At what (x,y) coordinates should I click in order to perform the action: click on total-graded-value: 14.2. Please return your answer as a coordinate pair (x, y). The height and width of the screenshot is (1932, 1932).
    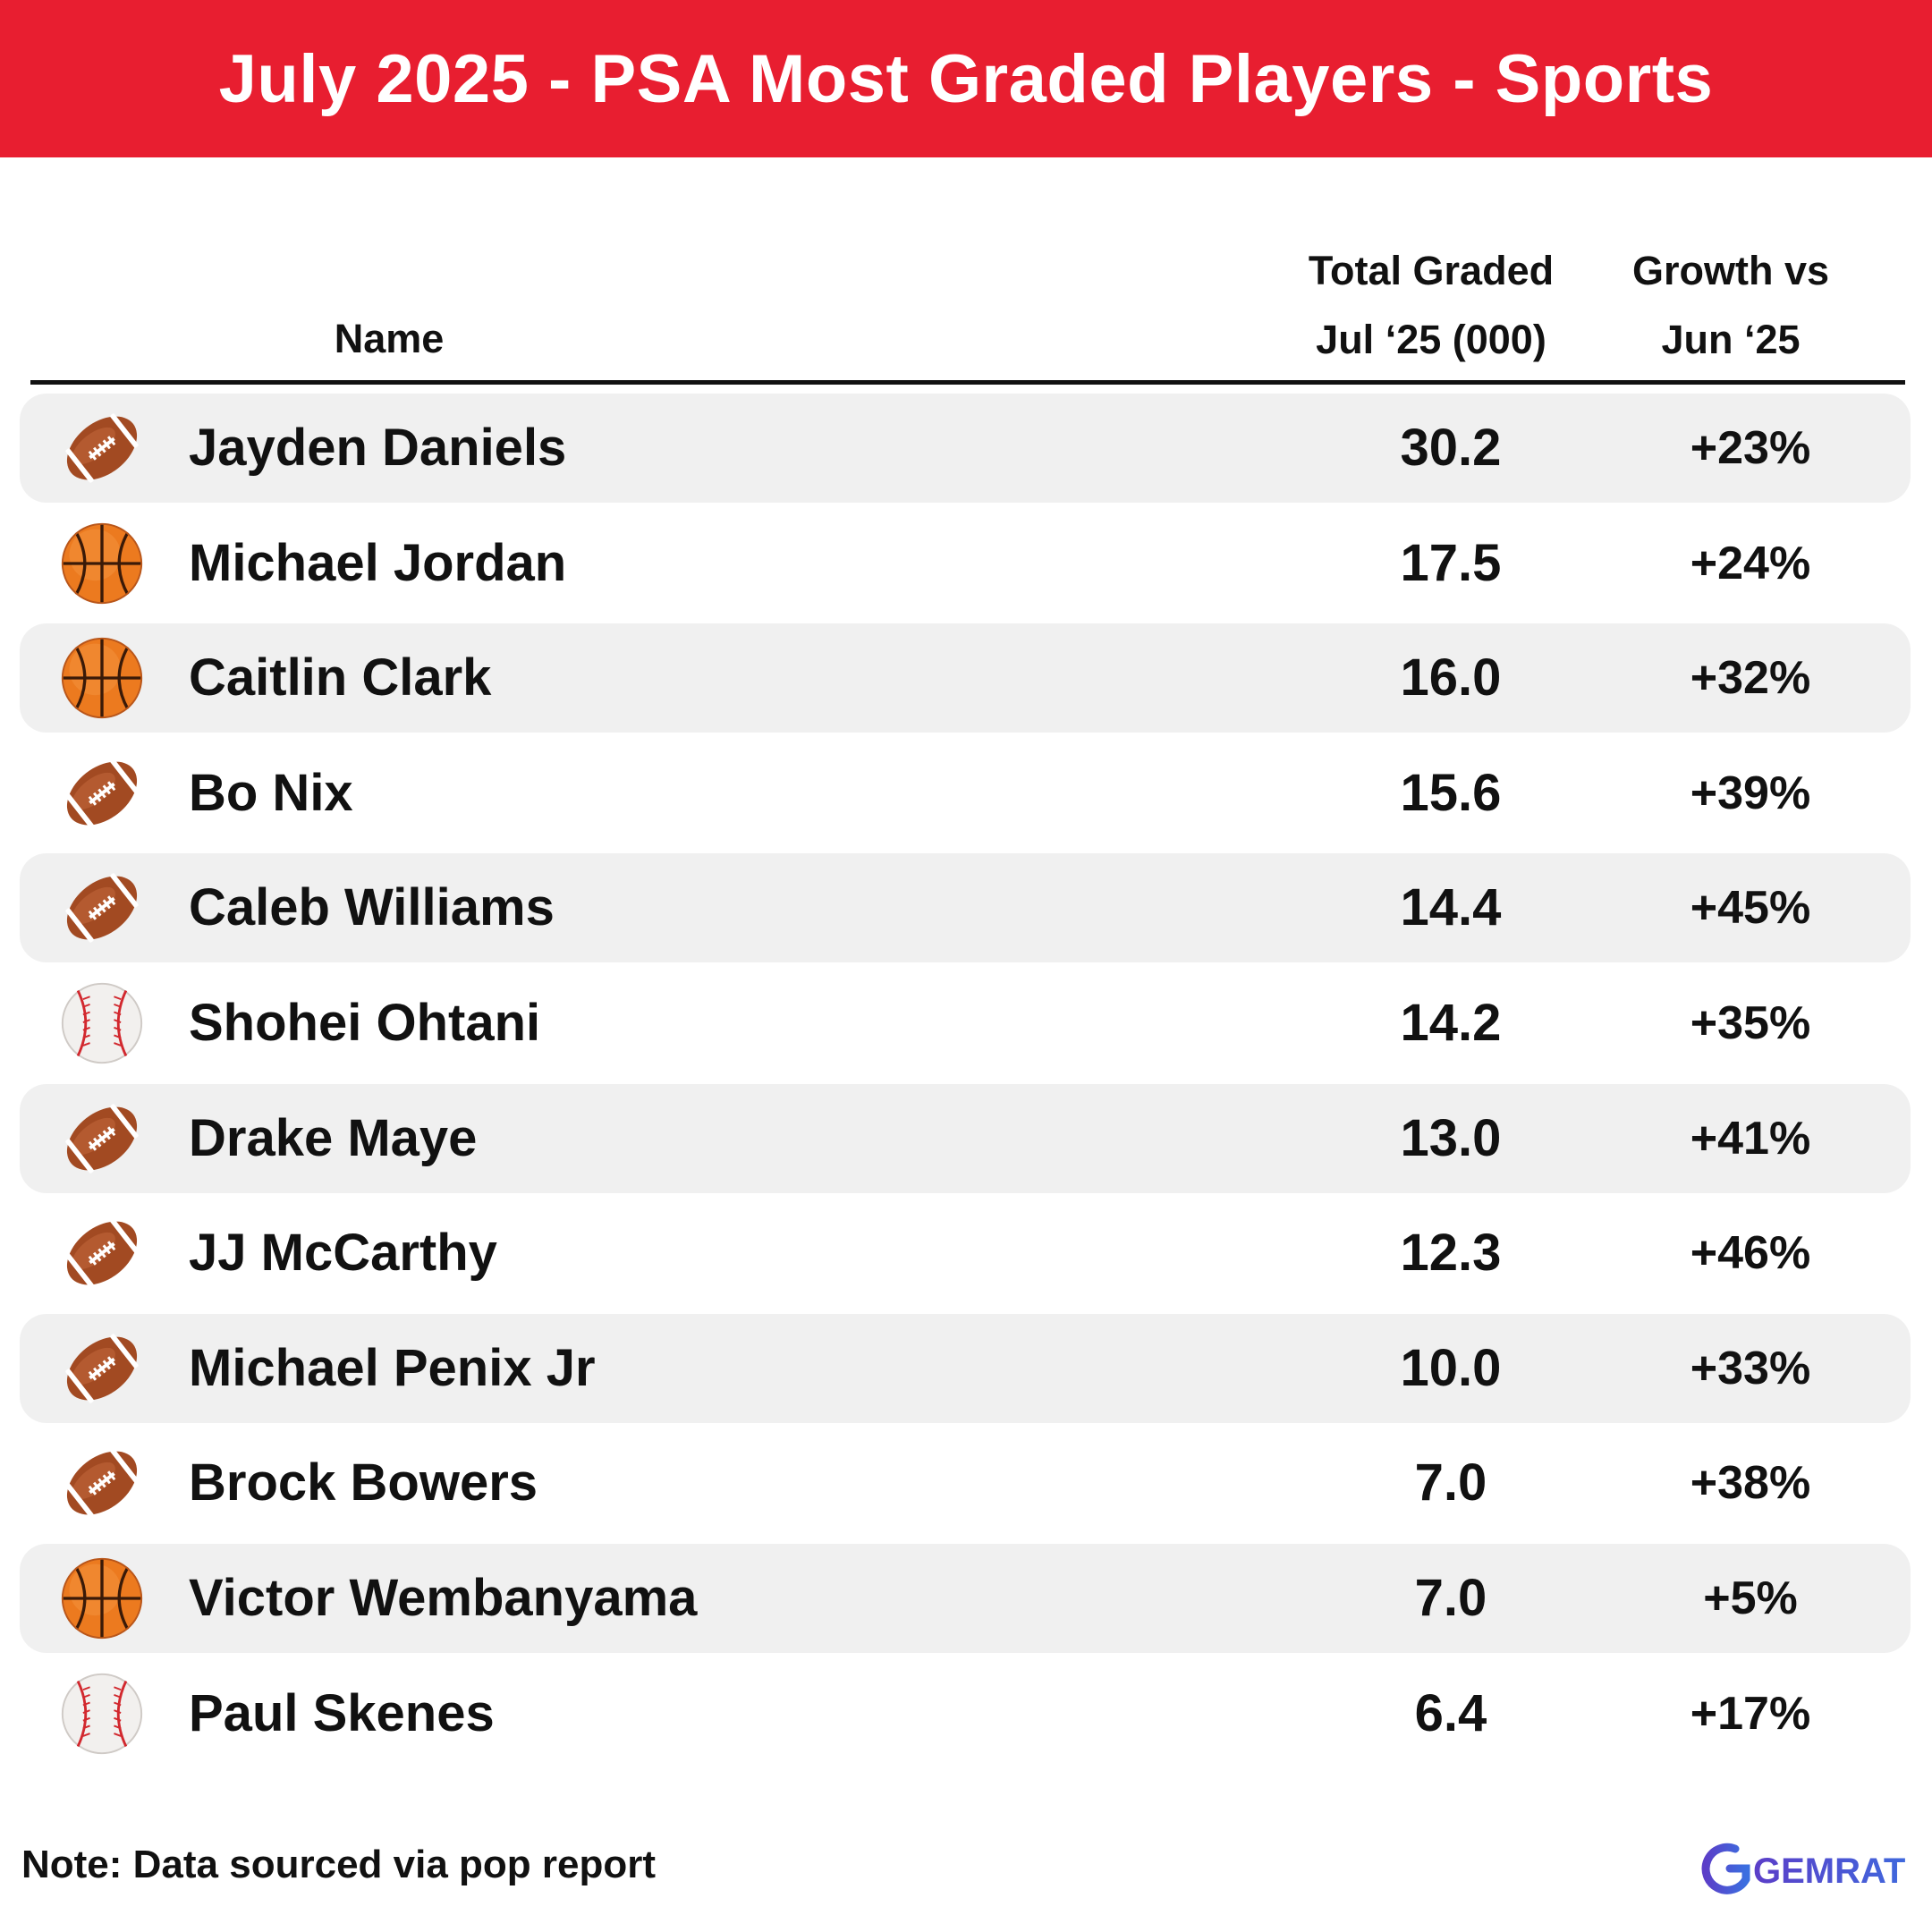
    Looking at the image, I should click on (1451, 1023).